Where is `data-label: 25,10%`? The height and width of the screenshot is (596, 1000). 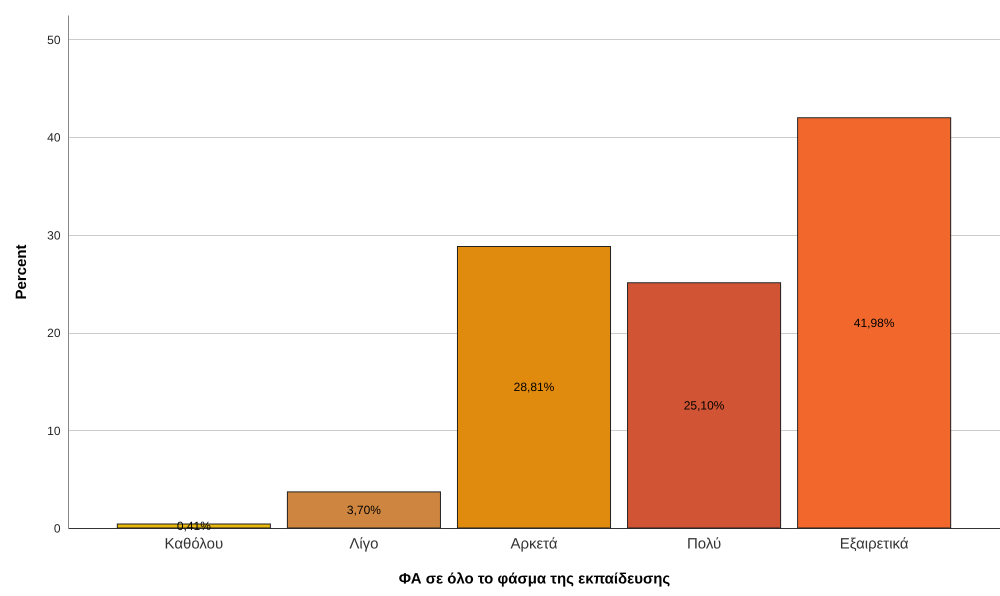 data-label: 25,10% is located at coordinates (704, 405).